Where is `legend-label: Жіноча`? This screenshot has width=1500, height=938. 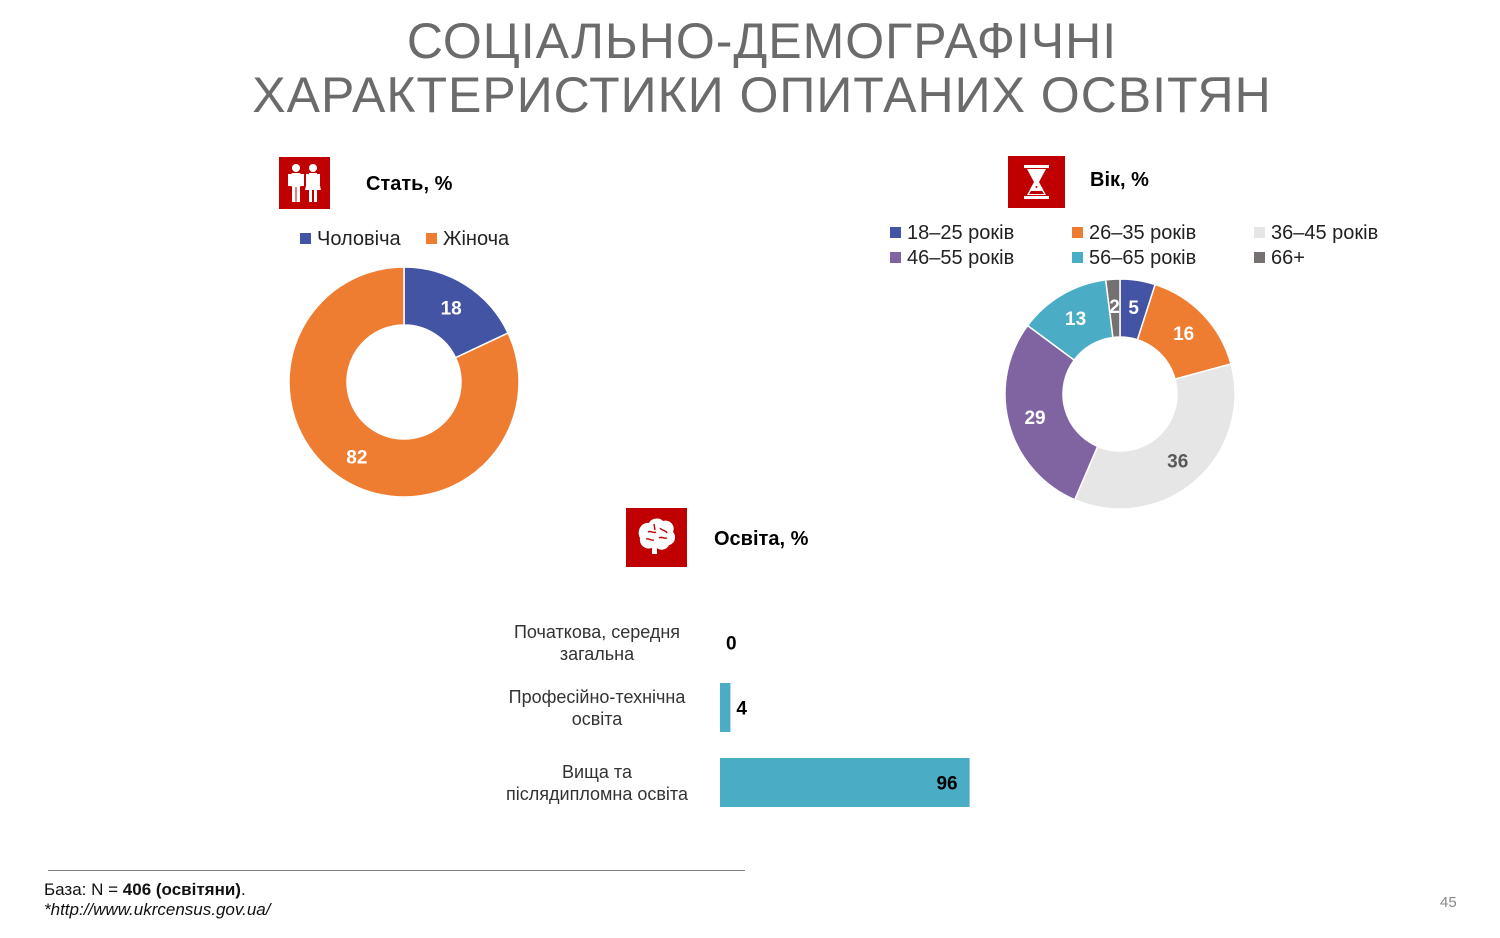
legend-label: Жіноча is located at coordinates (476, 239).